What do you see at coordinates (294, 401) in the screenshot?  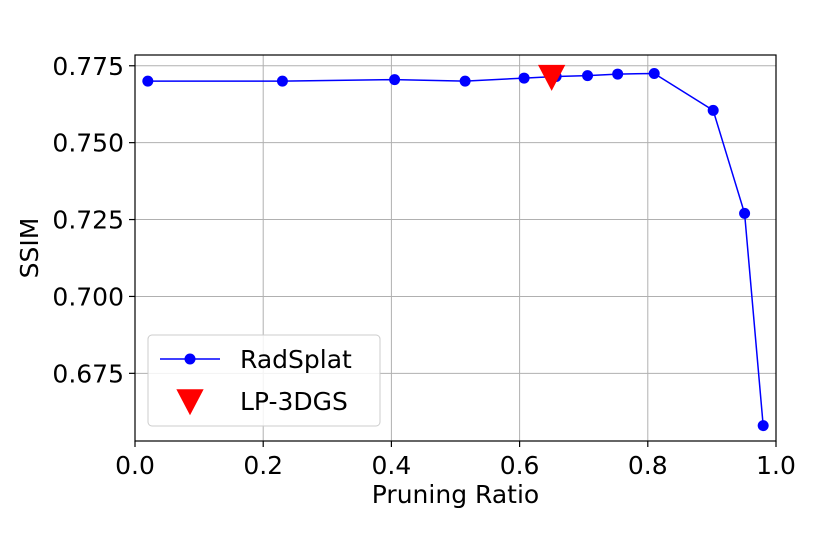 I see `legend-lp3dgs-label: LP-3DGS` at bounding box center [294, 401].